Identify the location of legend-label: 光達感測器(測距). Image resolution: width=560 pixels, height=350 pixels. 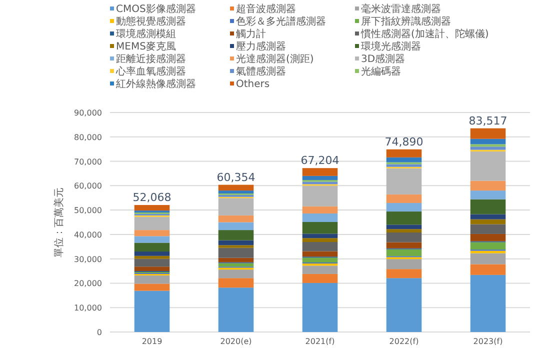
(275, 59).